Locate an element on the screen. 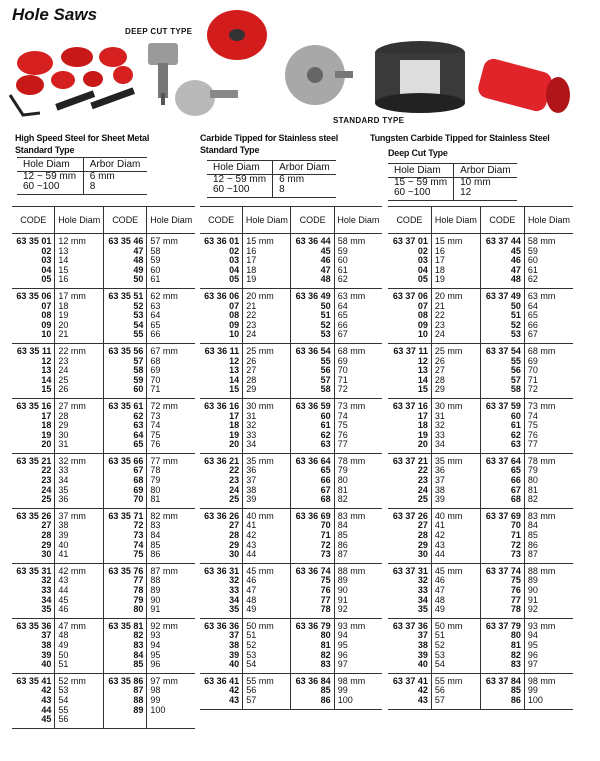  diam-value: 67 is located at coordinates (532, 334).